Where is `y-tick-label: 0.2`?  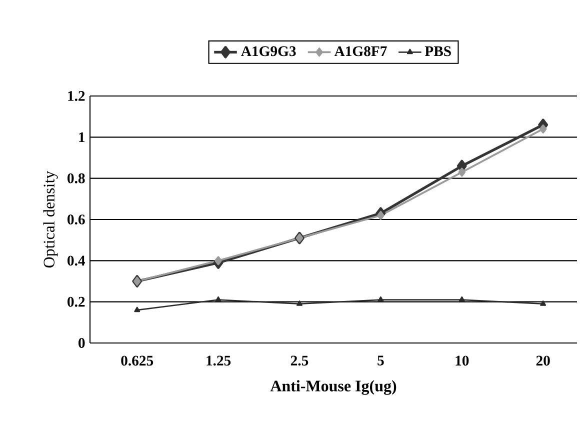 y-tick-label: 0.2 is located at coordinates (76, 301).